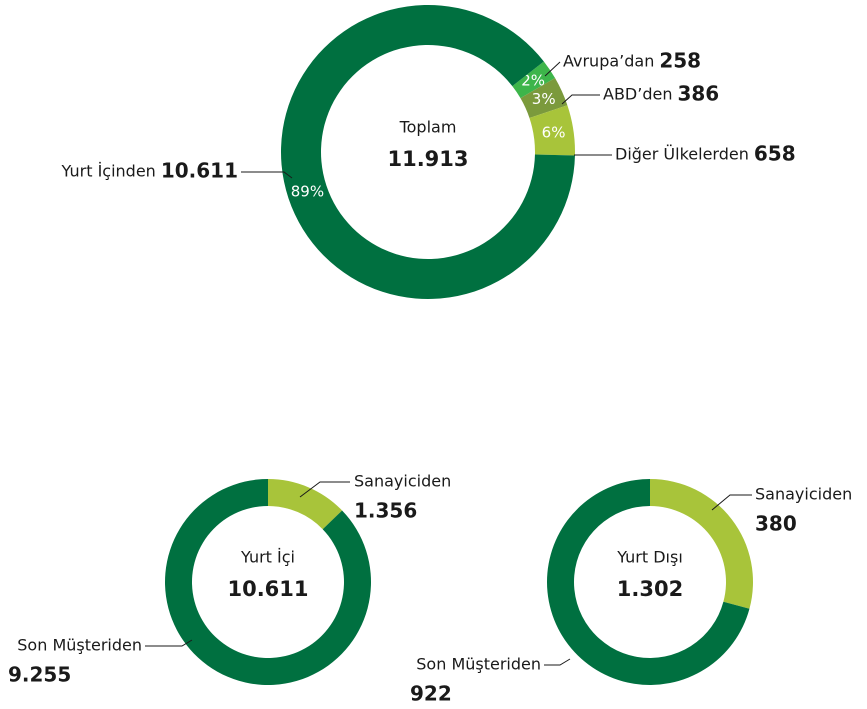 The image size is (867, 709). I want to click on value-label: 658, so click(775, 154).